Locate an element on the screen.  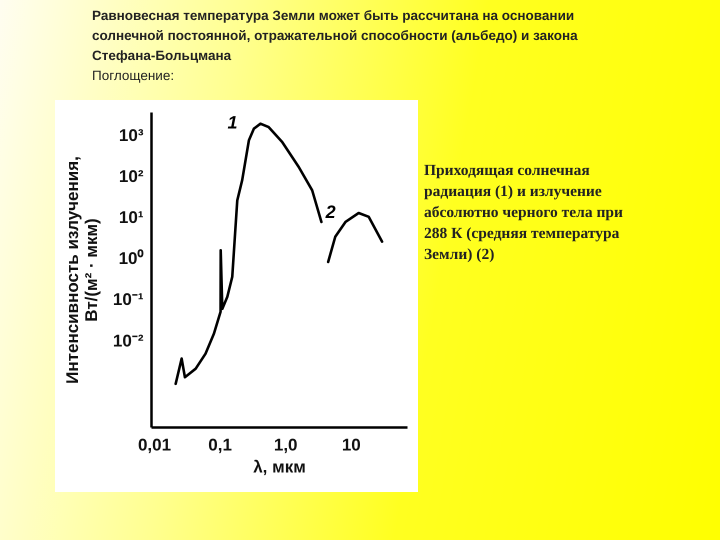
chart-title: Равновесная температура Земли может быть рассчитана на основании солнечной постоянной, отражательной способности (альбедо) и закона Стефана-Больцмана is located at coordinates (335, 36).